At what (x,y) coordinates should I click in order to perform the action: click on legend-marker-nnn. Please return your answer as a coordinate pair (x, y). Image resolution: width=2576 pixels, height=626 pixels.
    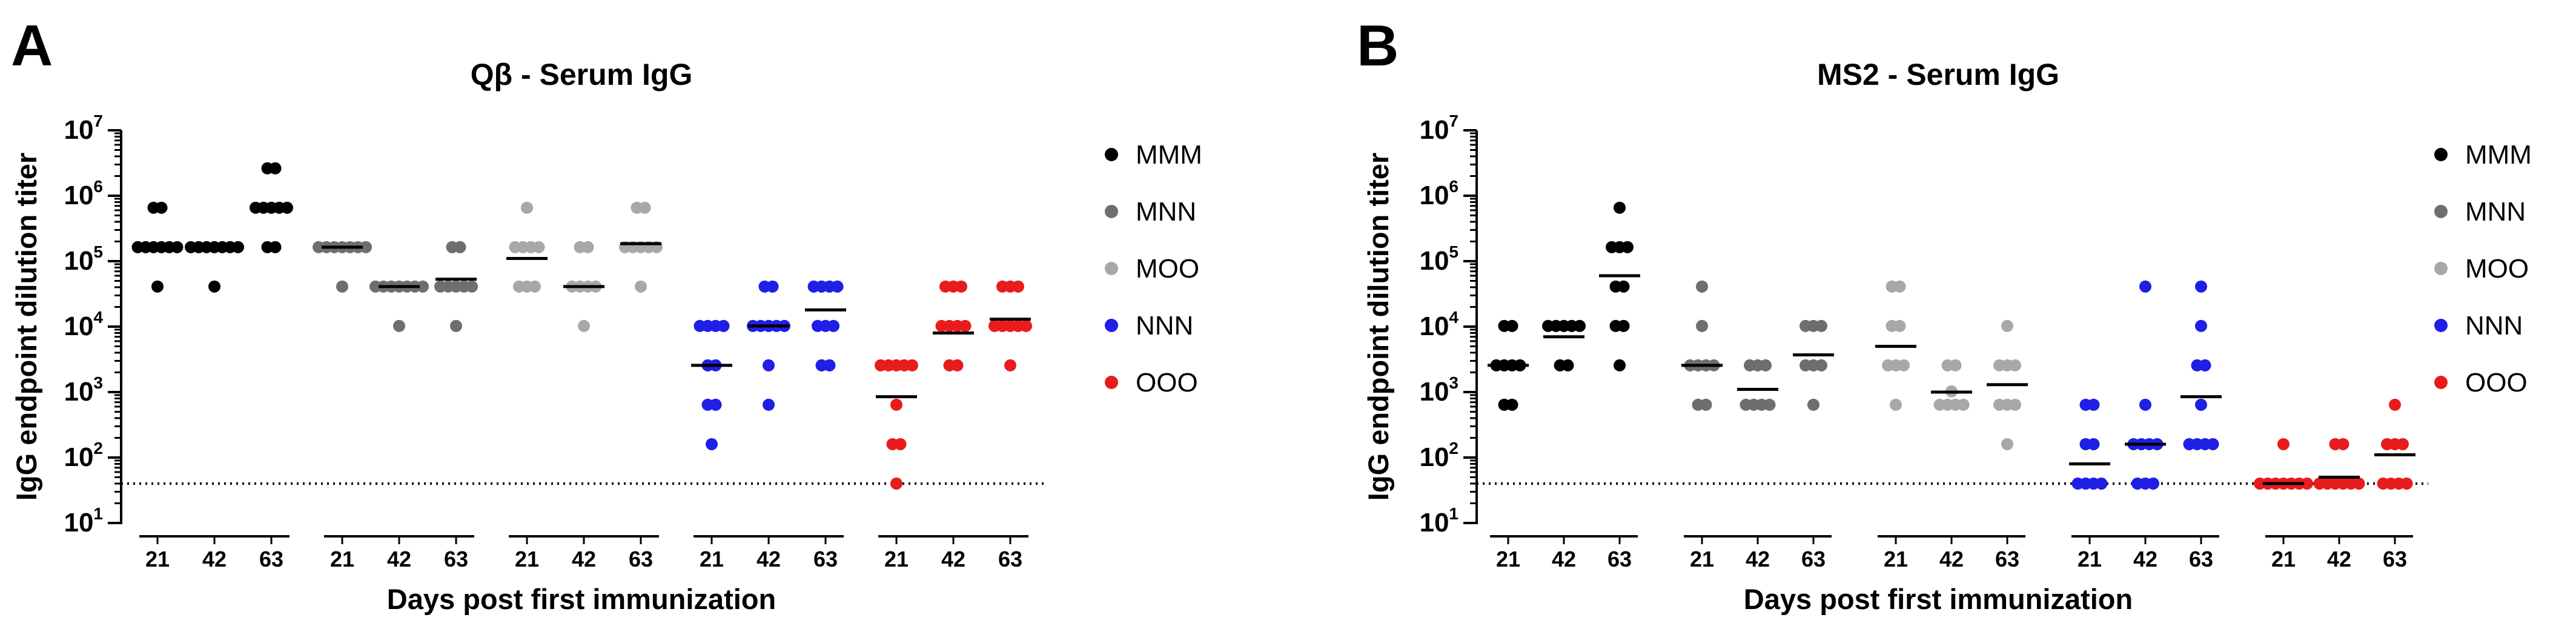
    Looking at the image, I should click on (2441, 326).